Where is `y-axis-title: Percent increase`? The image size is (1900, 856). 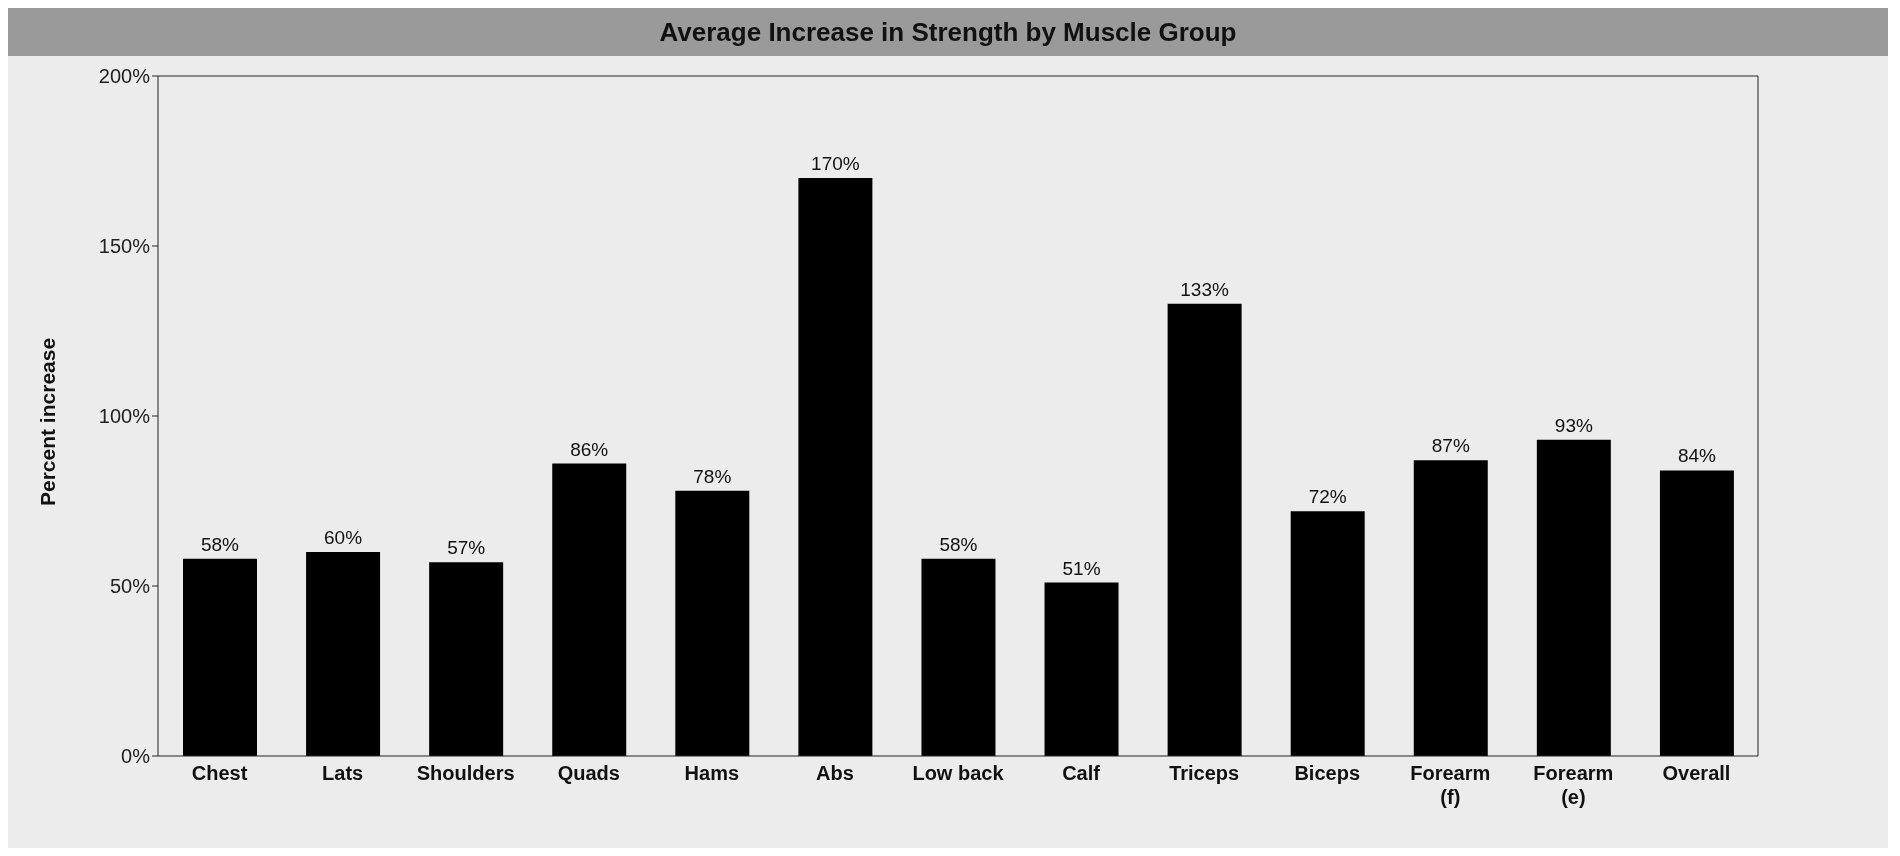
y-axis-title: Percent increase is located at coordinates (48, 421).